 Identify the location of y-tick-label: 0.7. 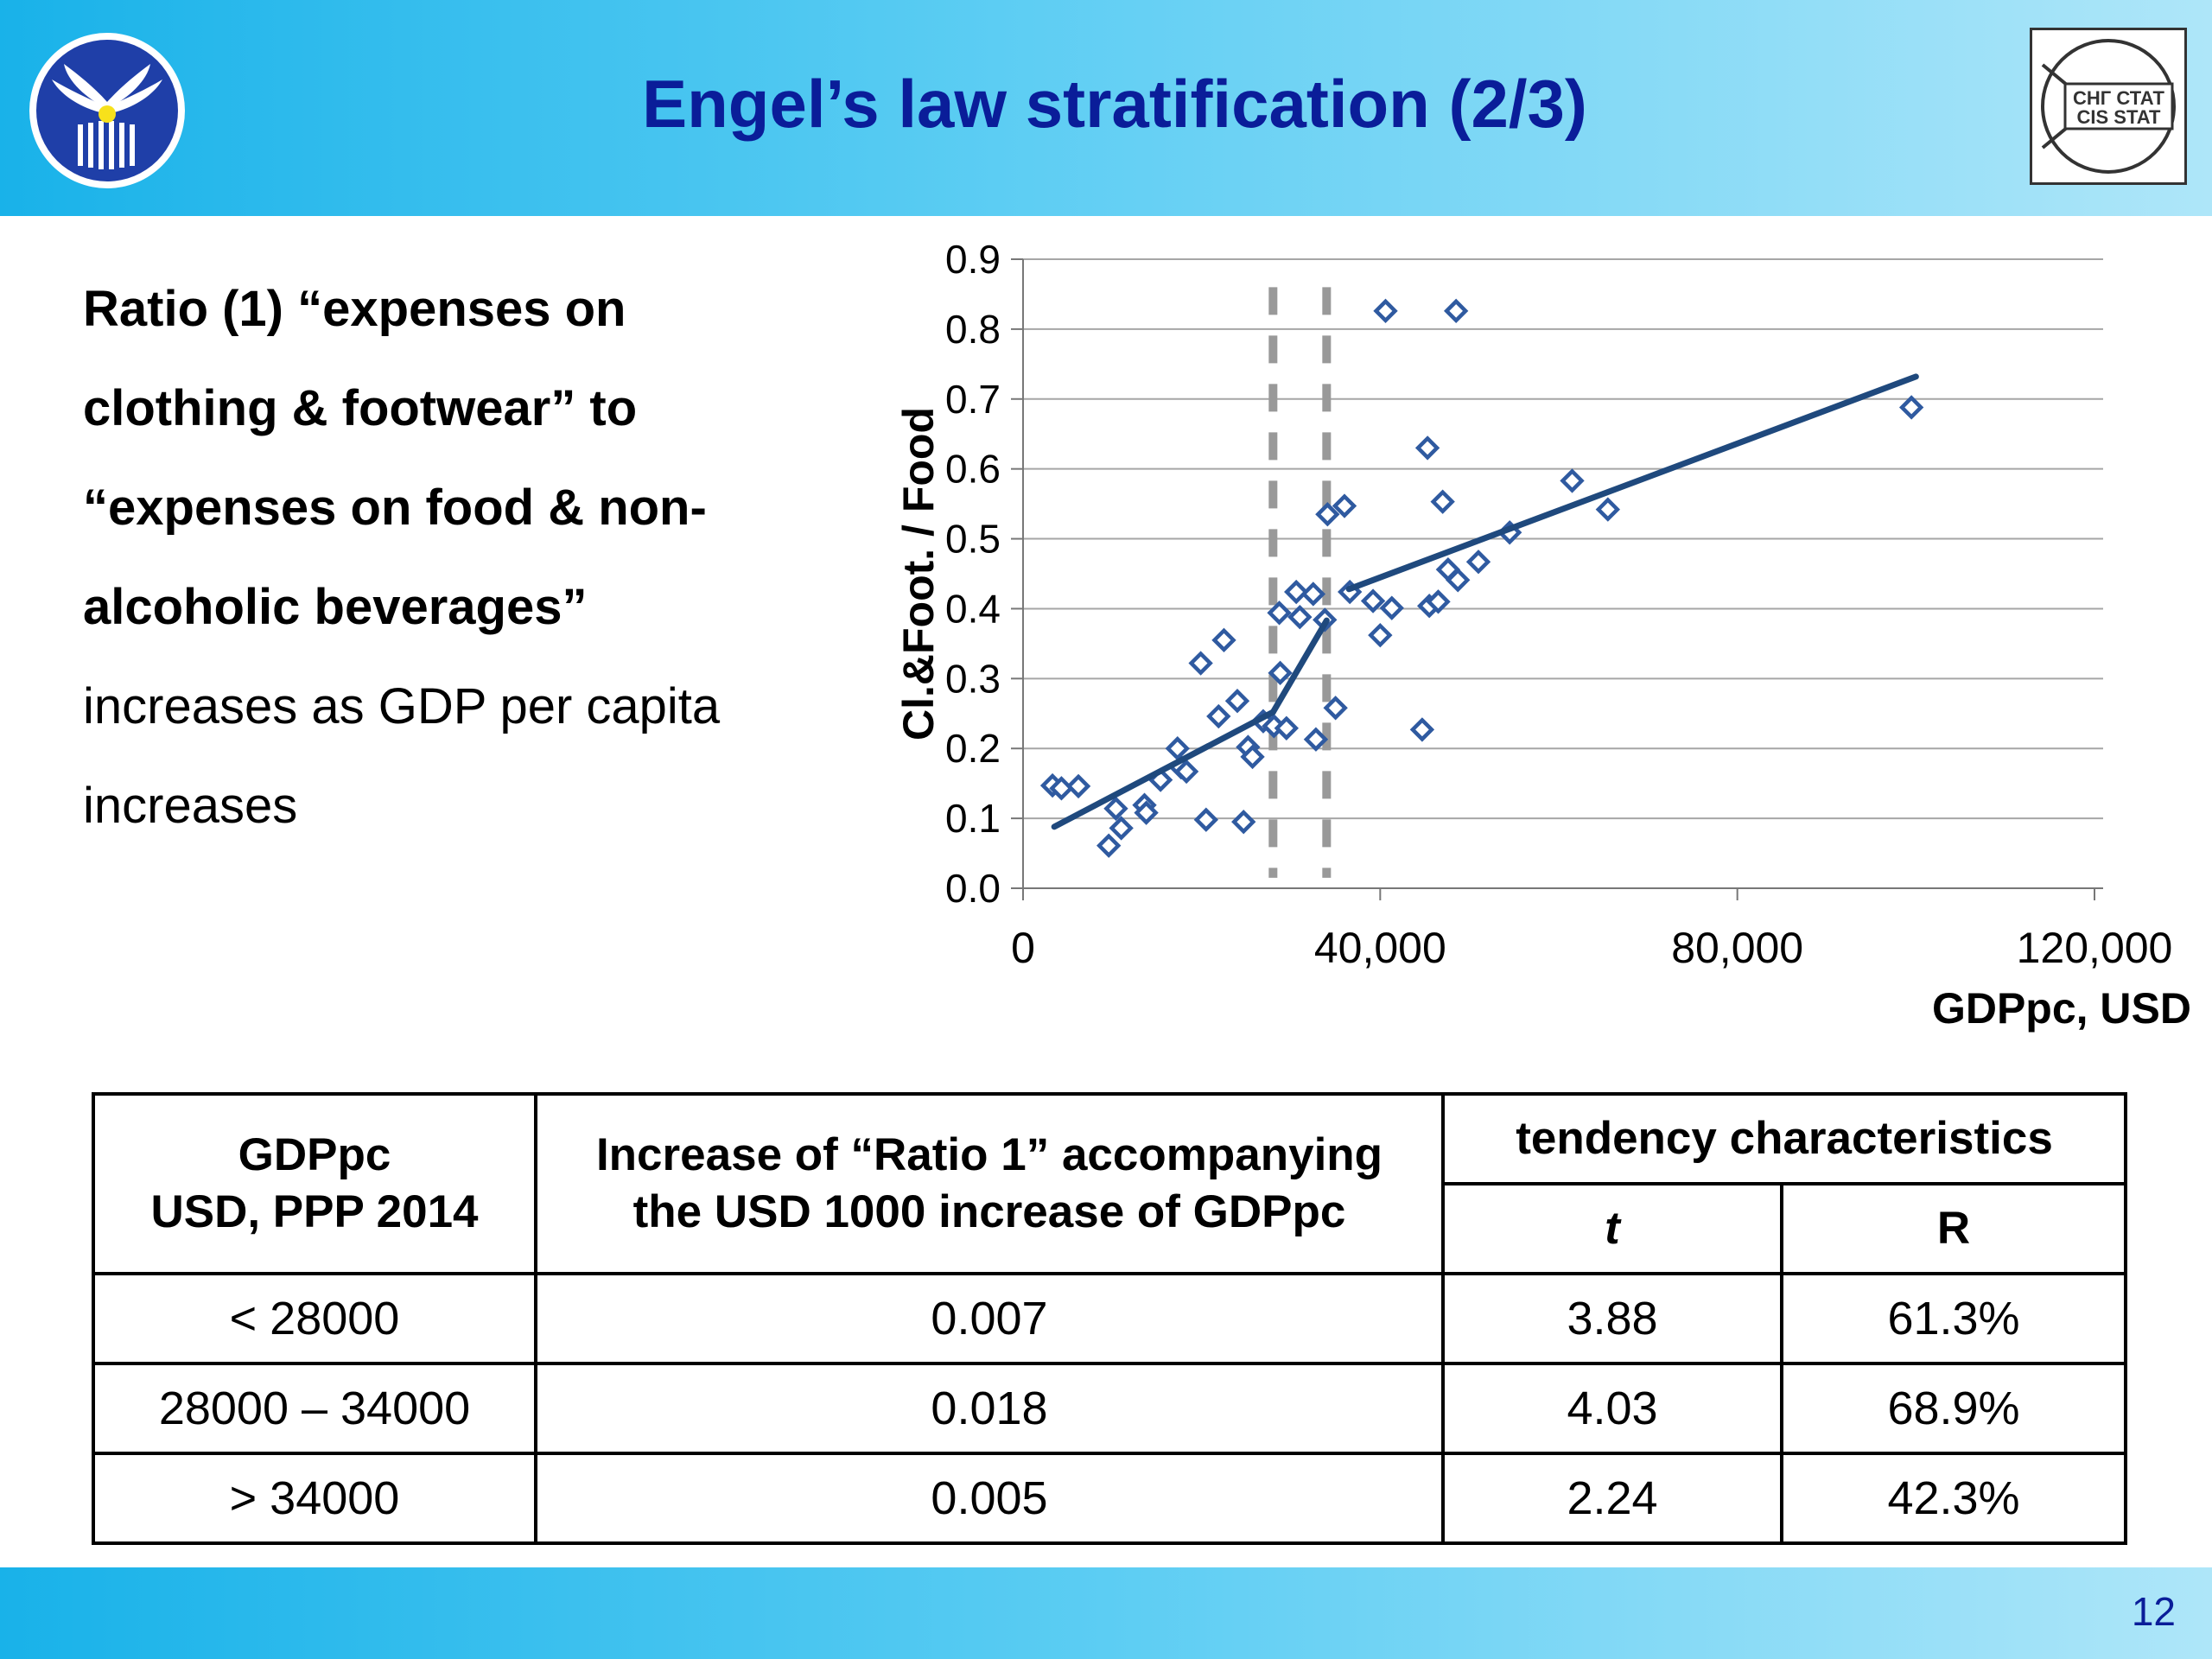
(973, 399).